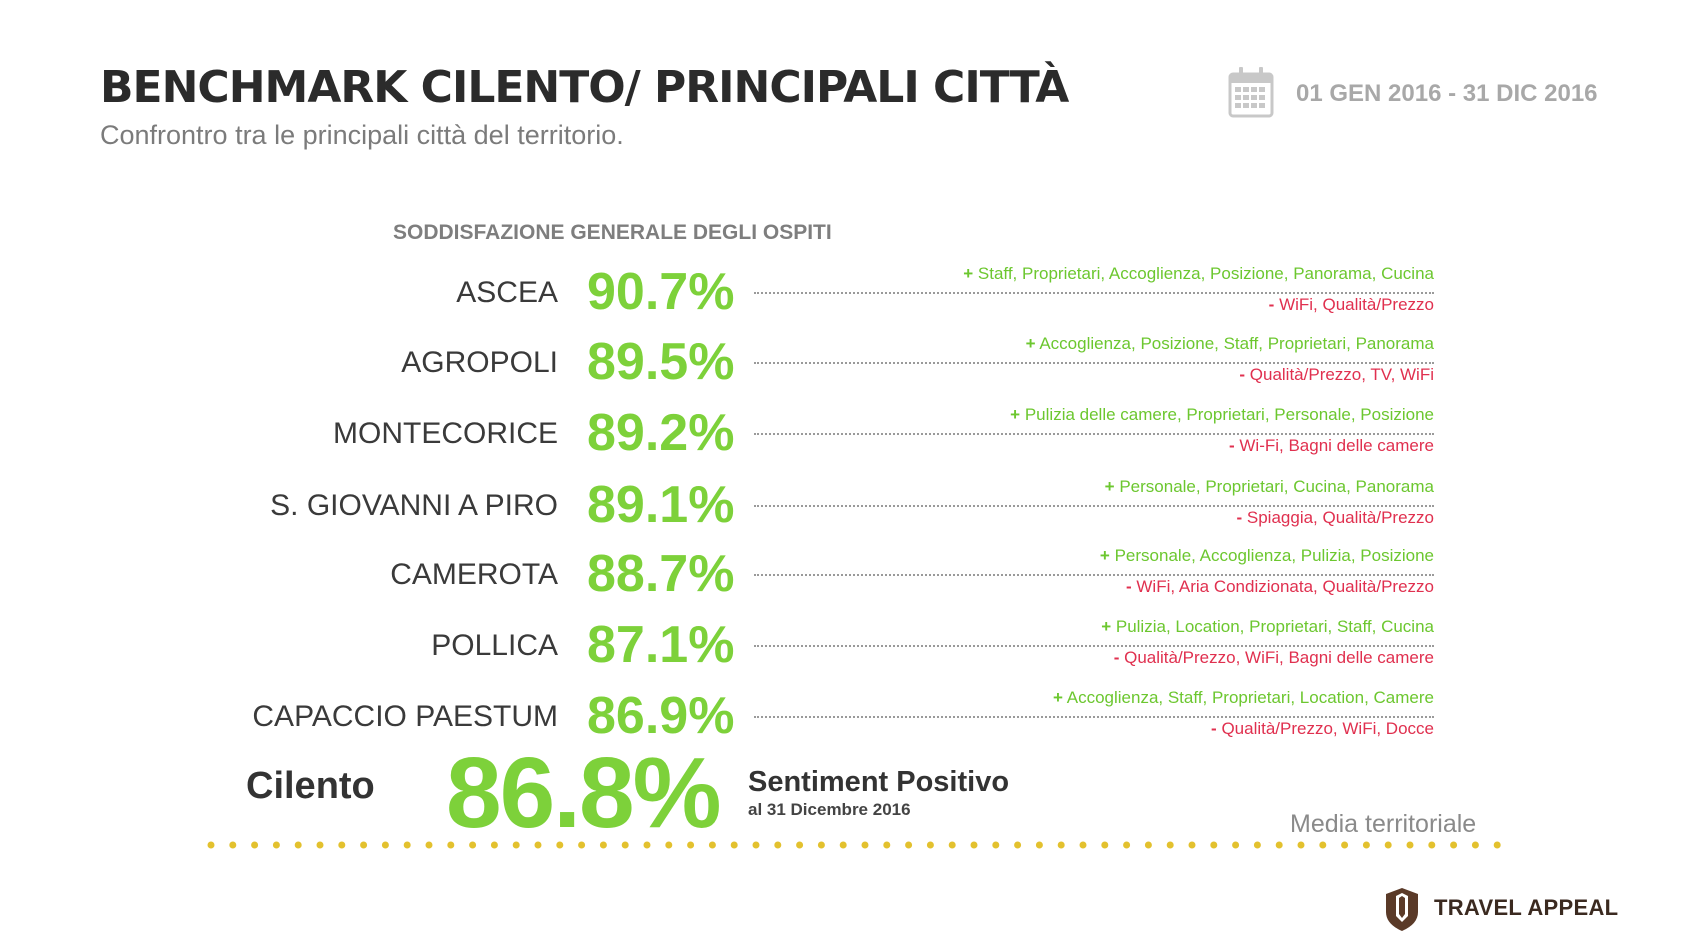 This screenshot has width=1685, height=940. Describe the element at coordinates (1276, 486) in the screenshot. I see `positive-list: Personale, Proprietari, Cucina, Panorama` at that location.